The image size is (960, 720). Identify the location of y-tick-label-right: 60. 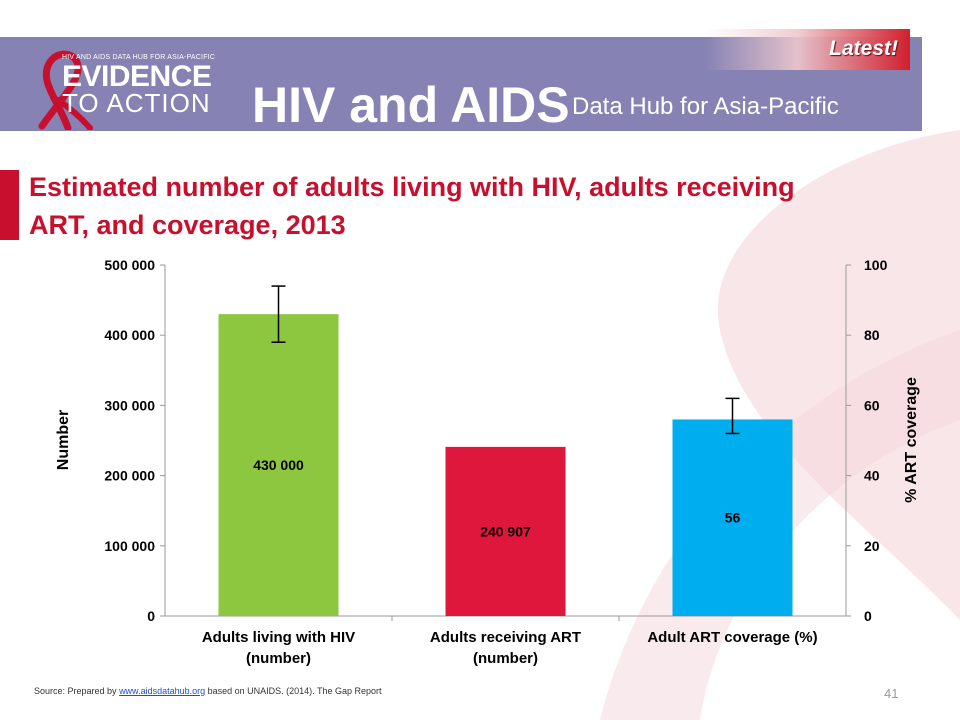
(872, 405).